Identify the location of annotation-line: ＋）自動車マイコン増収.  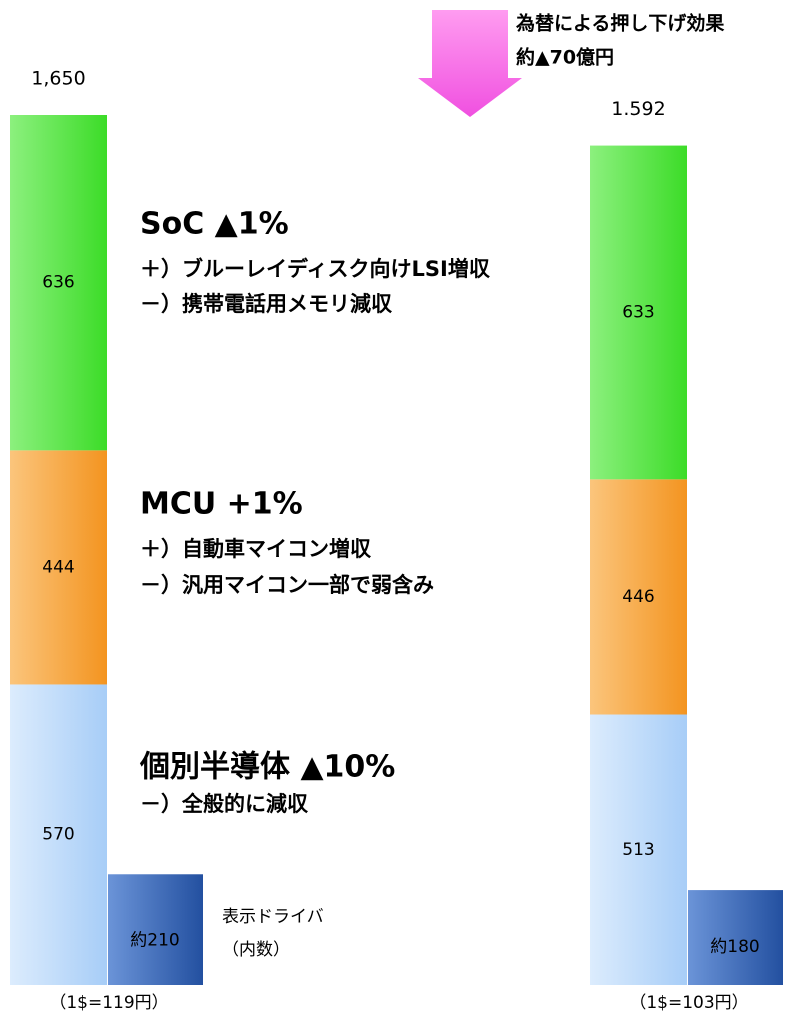
(256, 549).